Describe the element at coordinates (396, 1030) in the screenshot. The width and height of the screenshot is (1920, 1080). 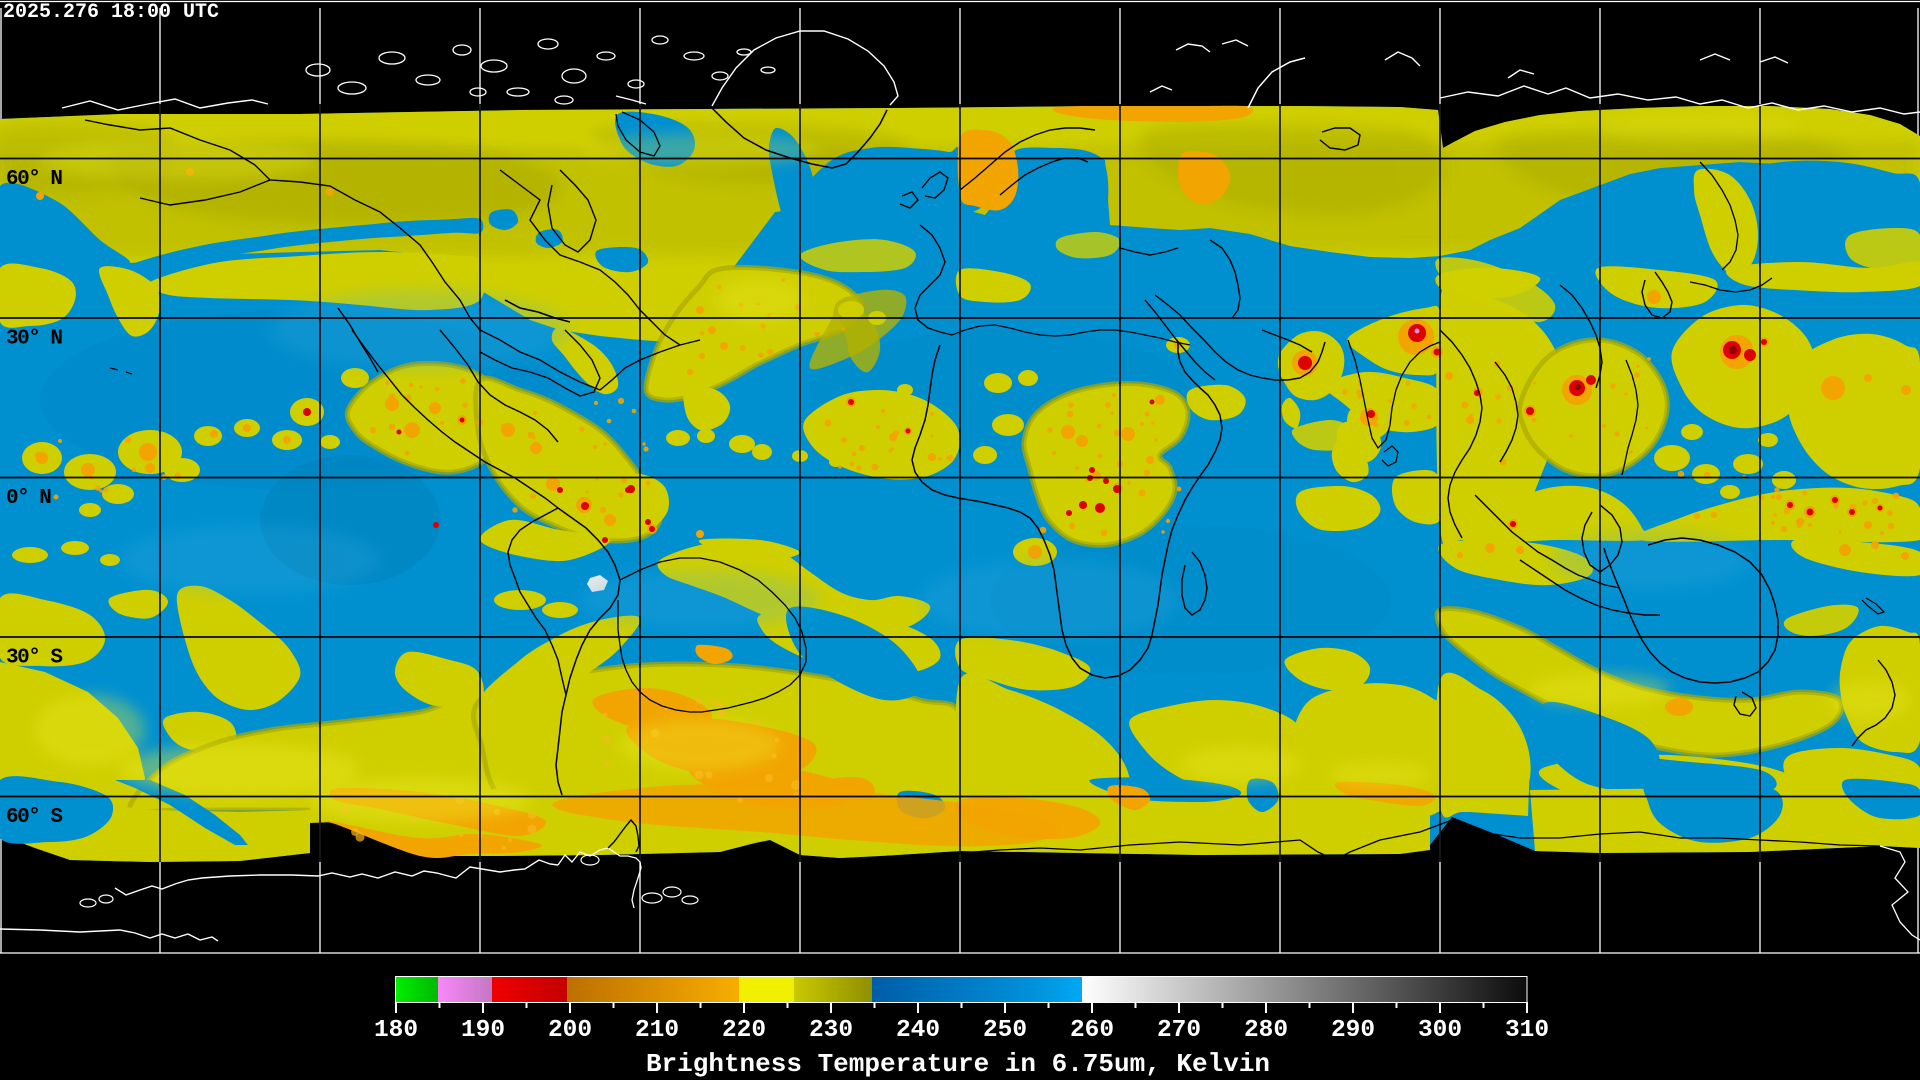
I see `svg-text: 180` at that location.